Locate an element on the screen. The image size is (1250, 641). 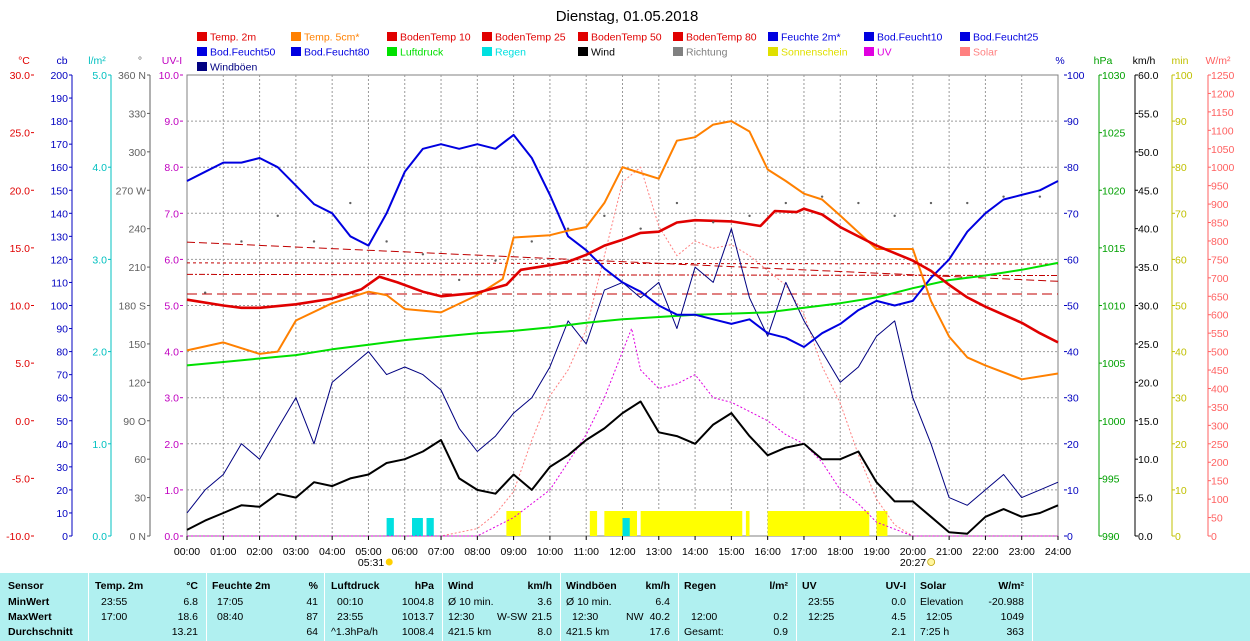
x-tick-label: 23:00 is located at coordinates (1022, 552).